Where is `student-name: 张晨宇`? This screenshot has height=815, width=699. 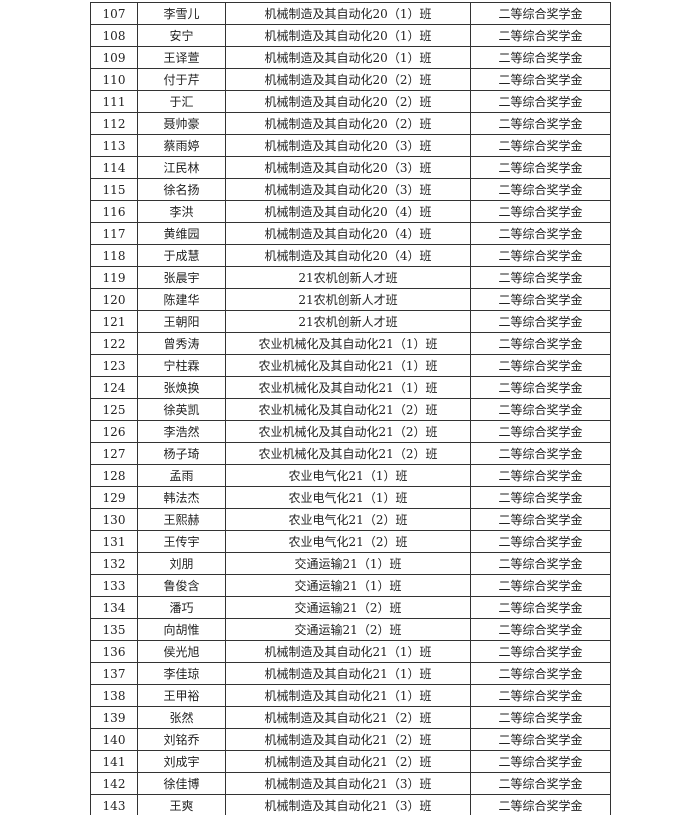
student-name: 张晨宇 is located at coordinates (181, 277).